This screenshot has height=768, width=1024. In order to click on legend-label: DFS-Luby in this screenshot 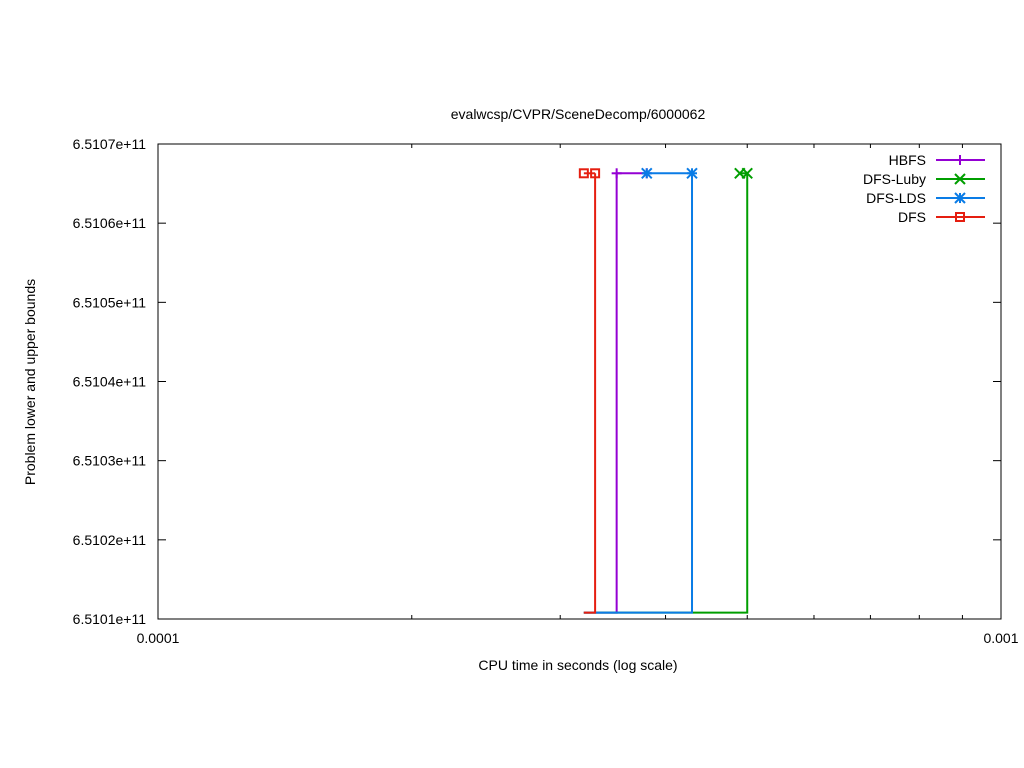, I will do `click(894, 179)`.